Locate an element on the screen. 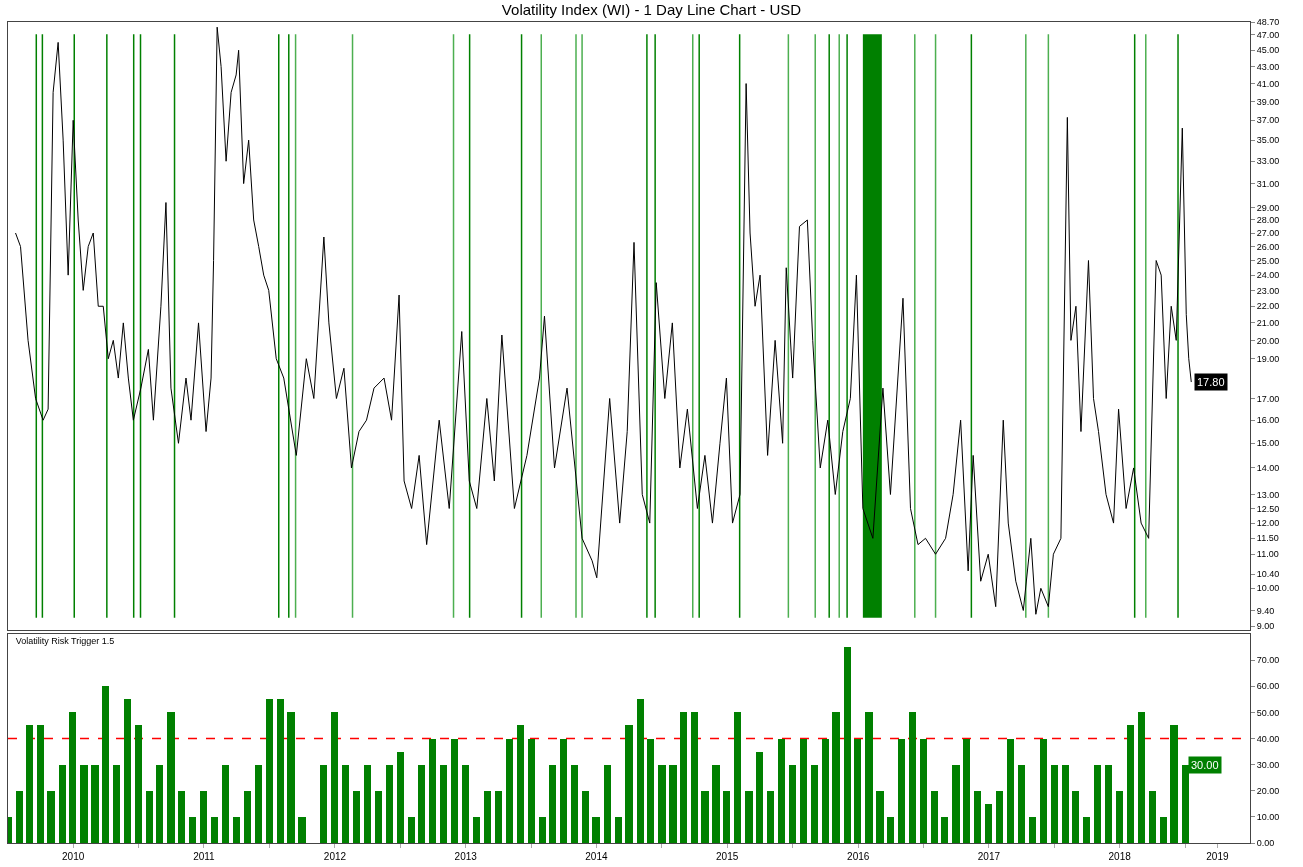  x-tick-label: 2014 is located at coordinates (596, 856).